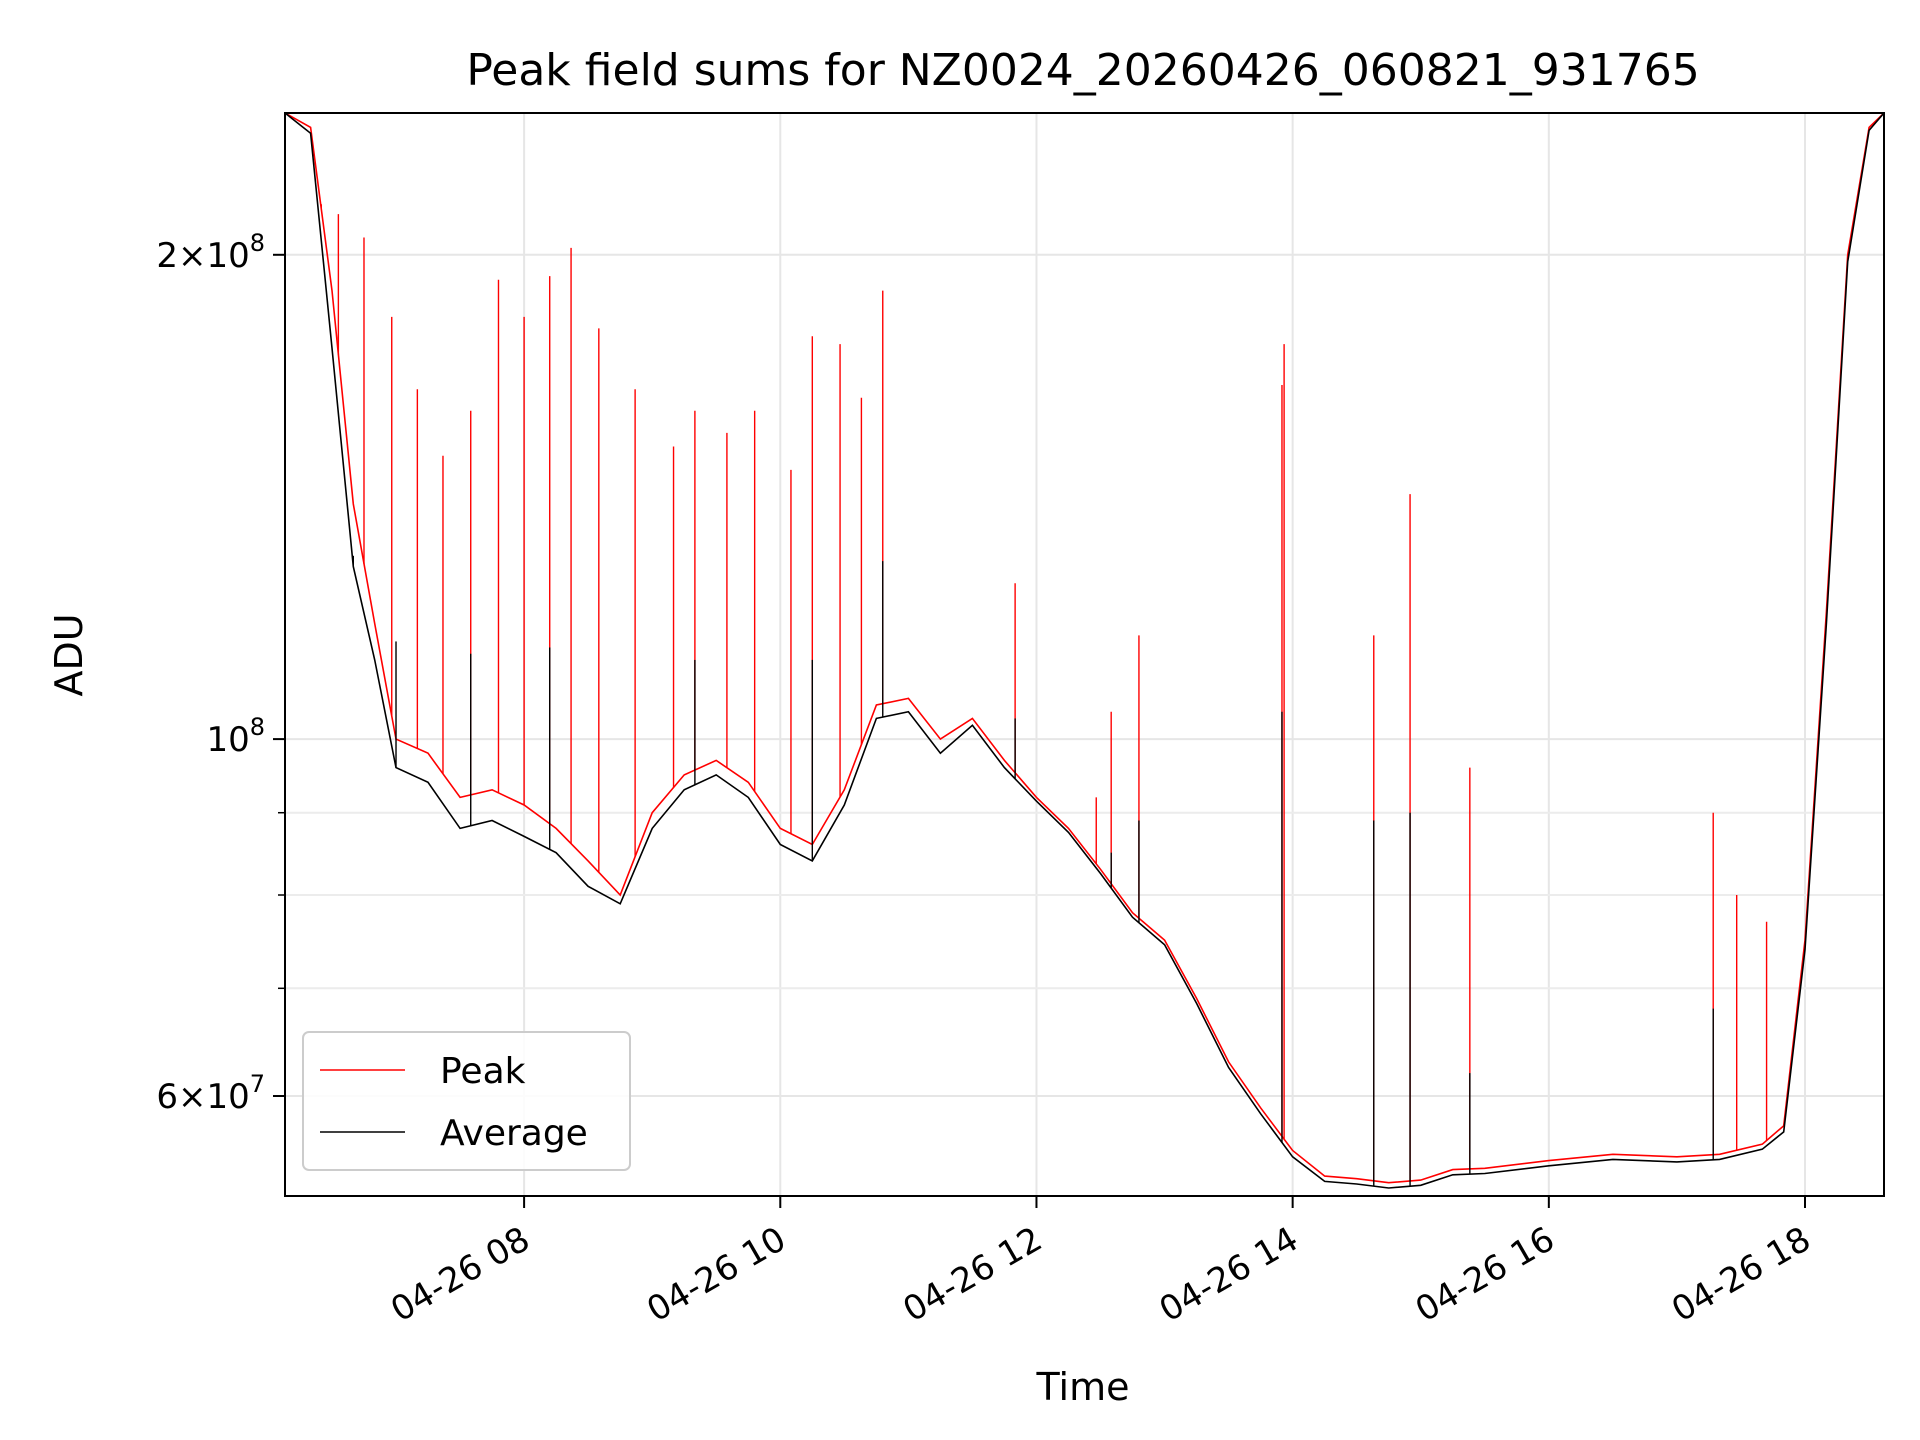 This screenshot has width=1920, height=1440. What do you see at coordinates (1083, 1387) in the screenshot?
I see `x-axis-label: Time` at bounding box center [1083, 1387].